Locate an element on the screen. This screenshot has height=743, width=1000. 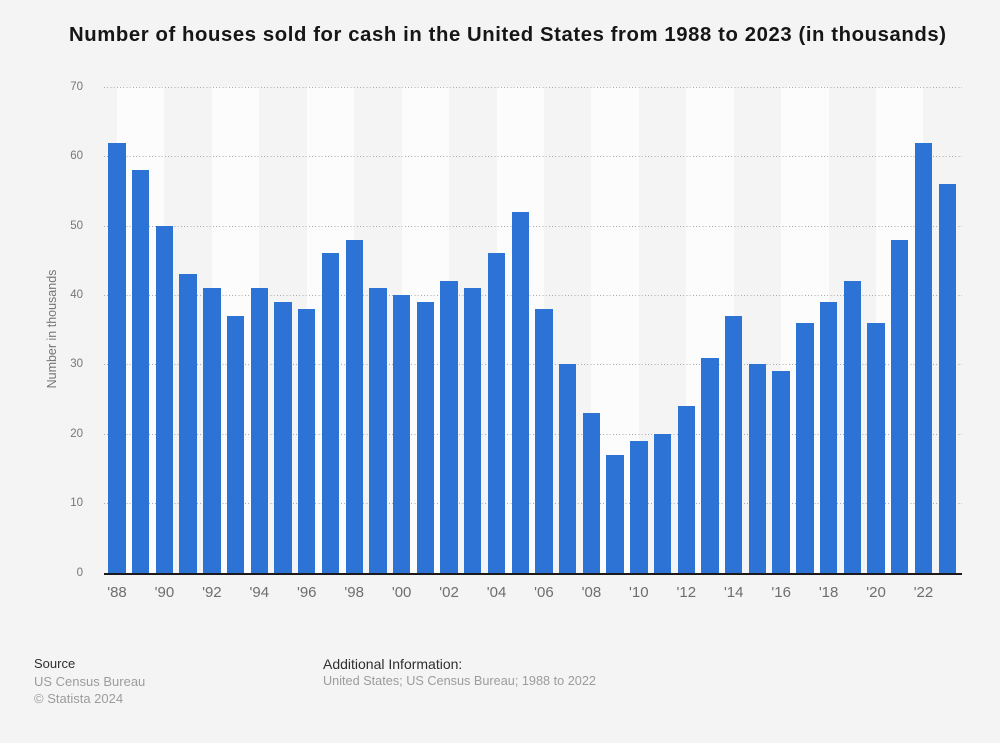
bar-1994 is located at coordinates (259, 430).